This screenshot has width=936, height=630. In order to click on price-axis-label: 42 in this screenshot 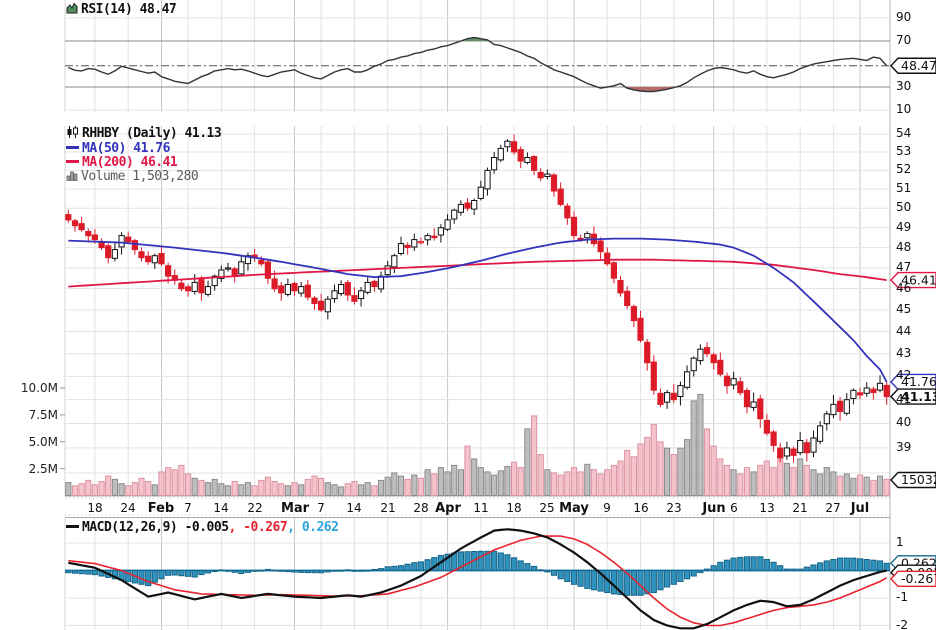, I will do `click(904, 375)`.